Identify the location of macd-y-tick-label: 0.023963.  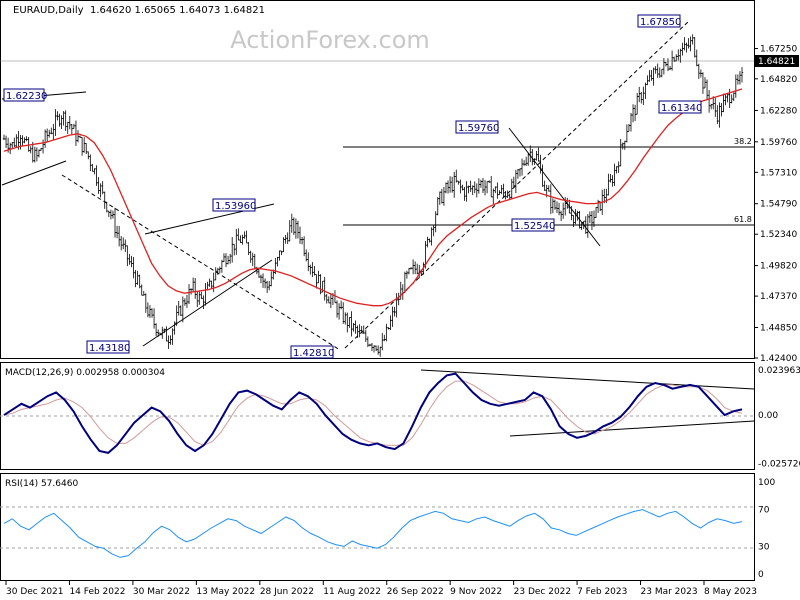
(779, 371).